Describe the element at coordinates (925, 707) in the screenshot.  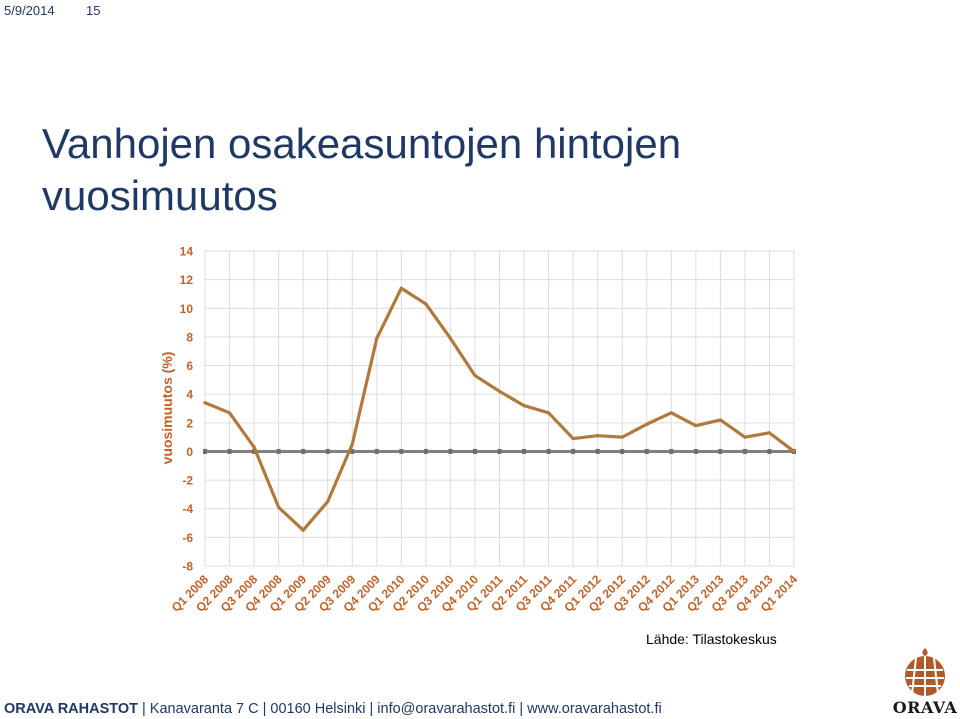
I see `logo-wordmark: ORAVA` at that location.